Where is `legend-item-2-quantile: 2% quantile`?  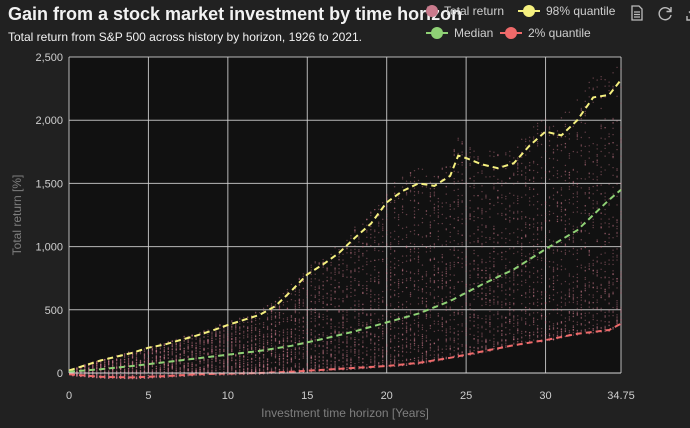
legend-item-2-quantile: 2% quantile is located at coordinates (545, 33).